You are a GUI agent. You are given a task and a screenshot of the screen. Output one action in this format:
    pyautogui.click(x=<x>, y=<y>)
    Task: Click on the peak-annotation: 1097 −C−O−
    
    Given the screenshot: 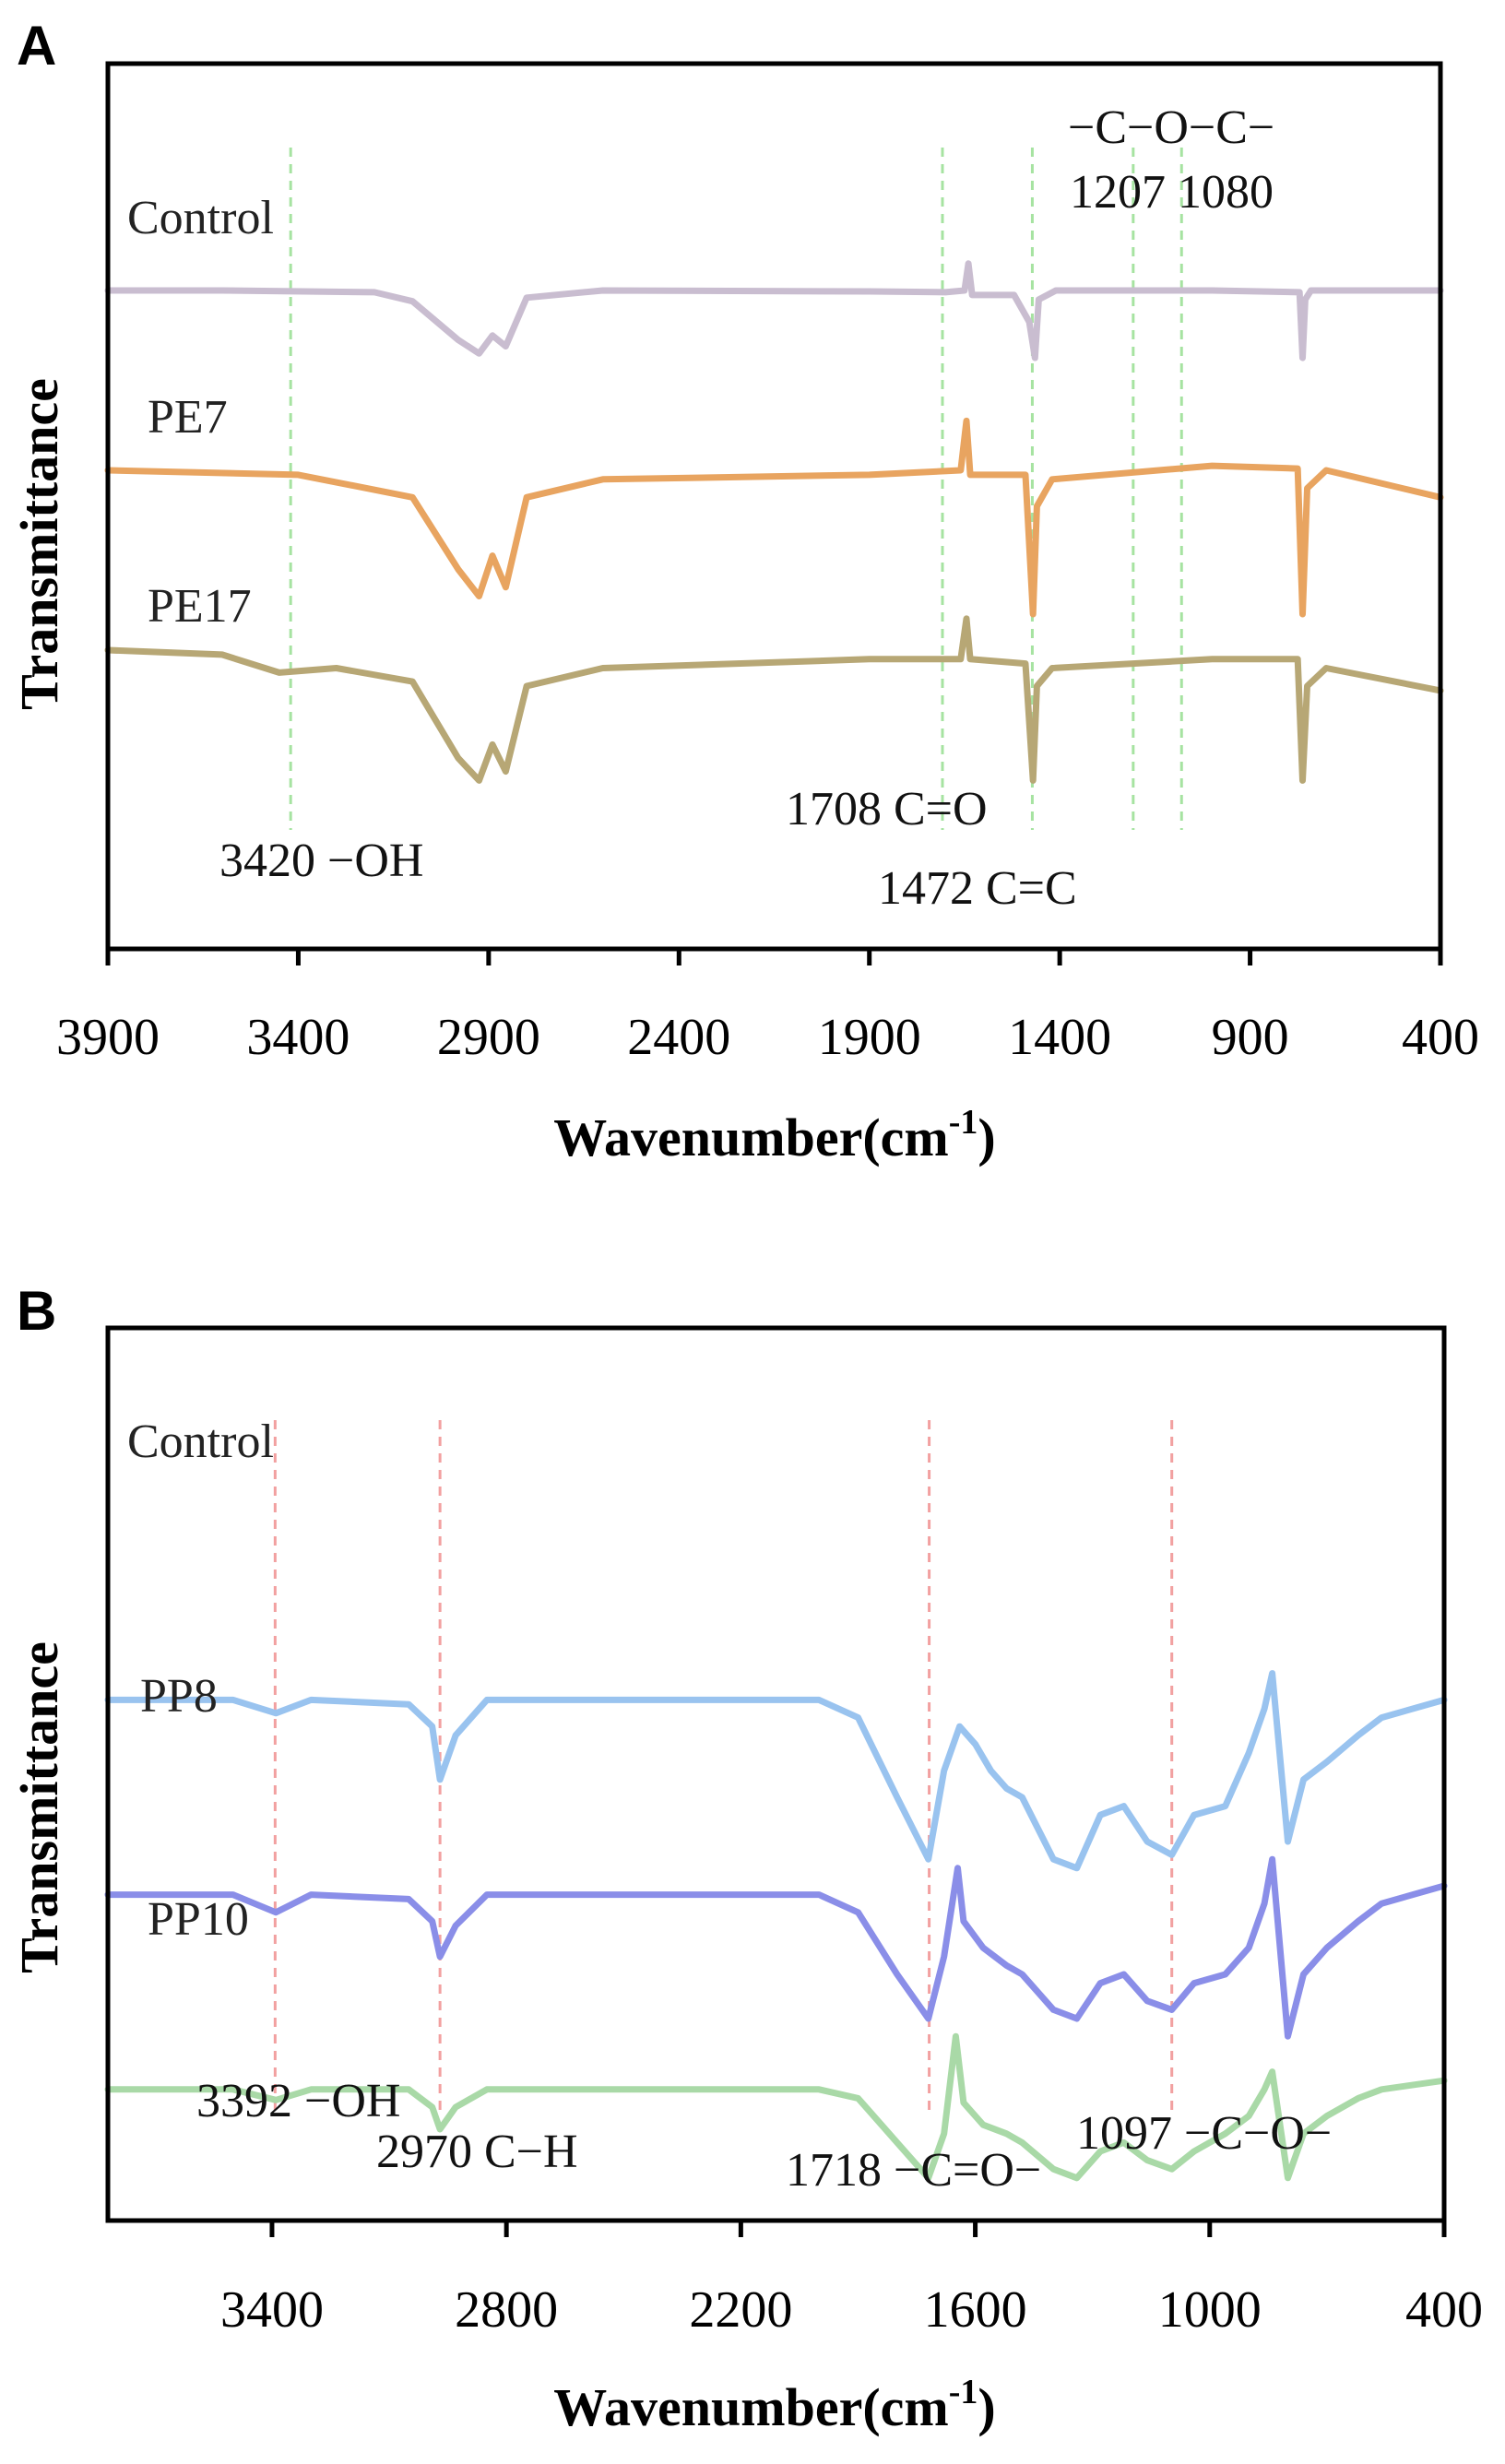 What is the action you would take?
    pyautogui.click(x=1204, y=2134)
    